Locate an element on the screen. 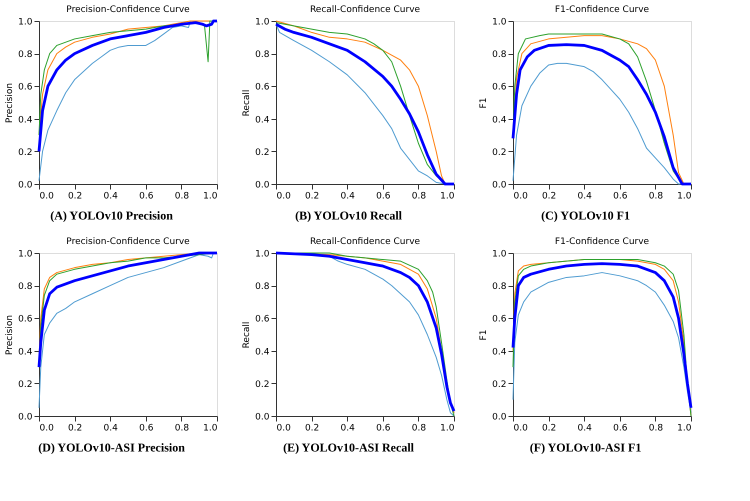 The height and width of the screenshot is (501, 750). text: (F) YOLOv10-ASI F1 is located at coordinates (586, 447).